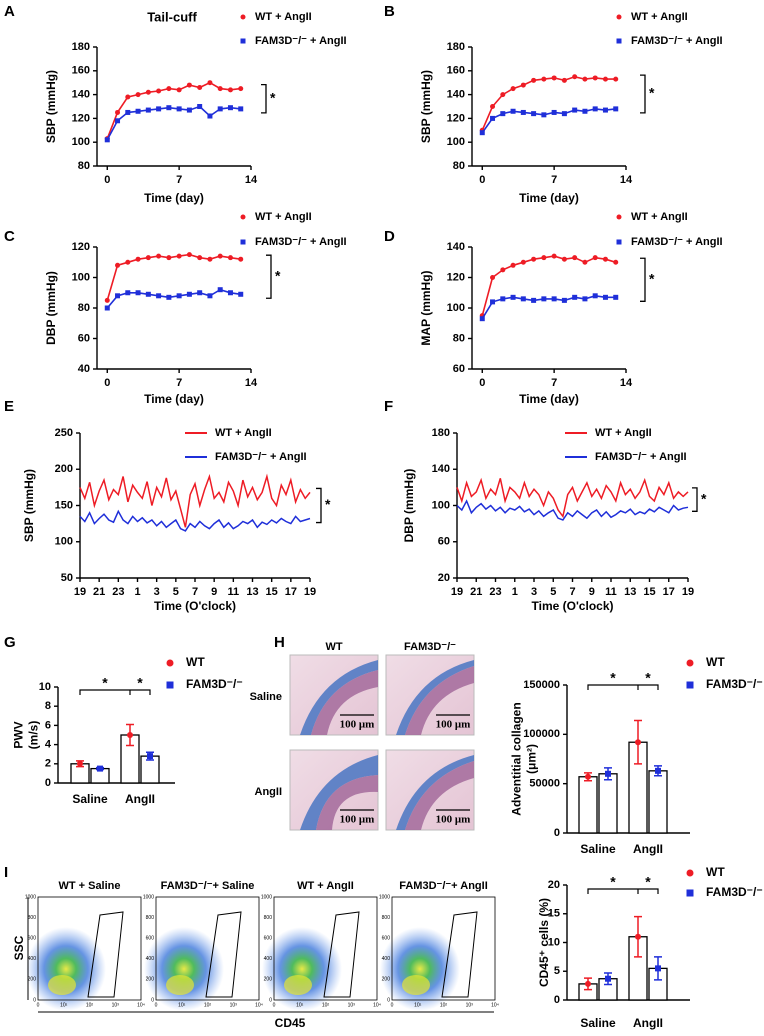 Image resolution: width=764 pixels, height=1036 pixels. What do you see at coordinates (152, 1000) in the screenshot?
I see `flow-y-tick-label: 0` at bounding box center [152, 1000].